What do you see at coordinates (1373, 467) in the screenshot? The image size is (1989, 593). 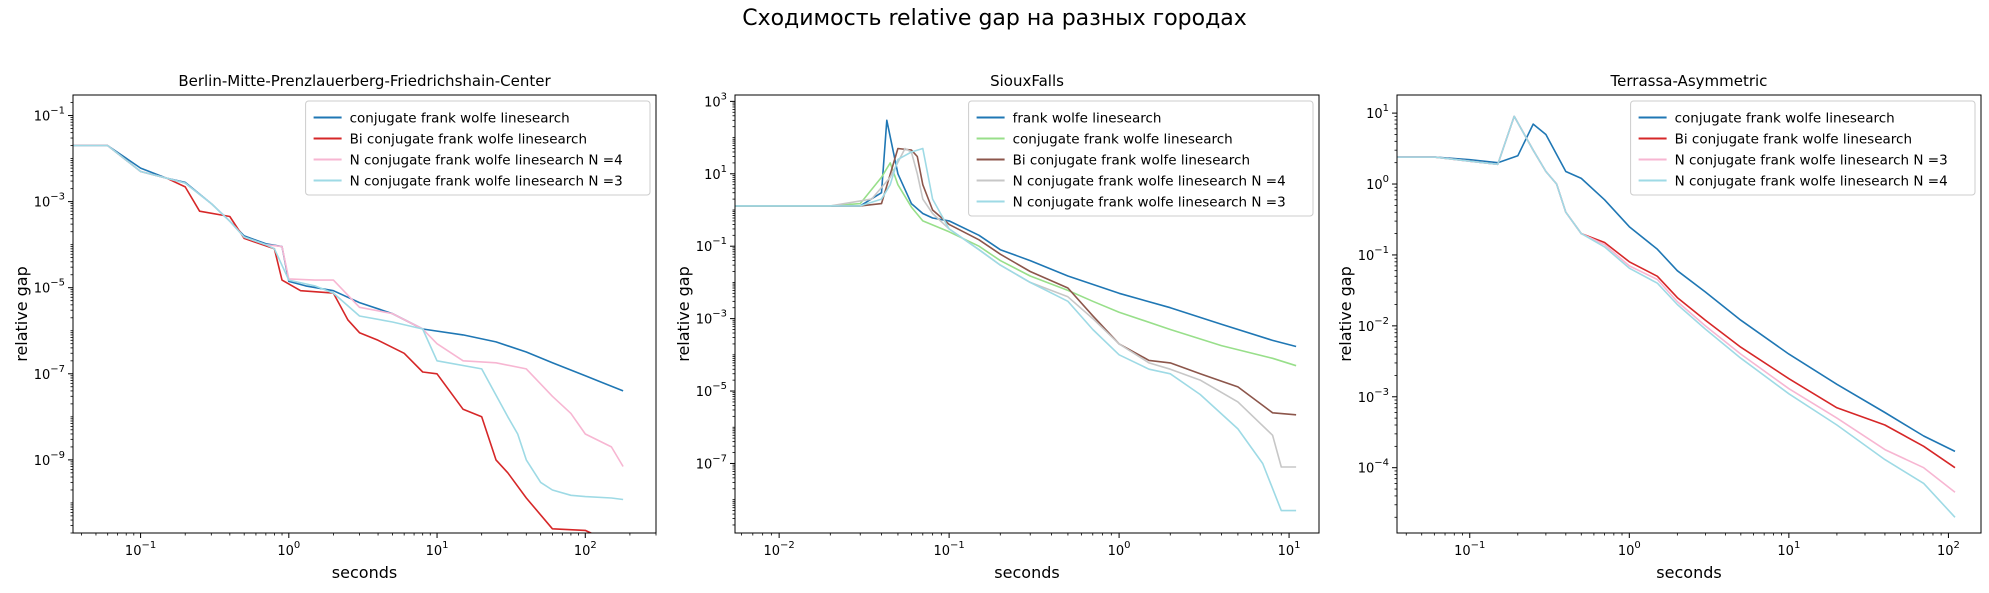 I see `y-tick-label: 10⁻⁴` at bounding box center [1373, 467].